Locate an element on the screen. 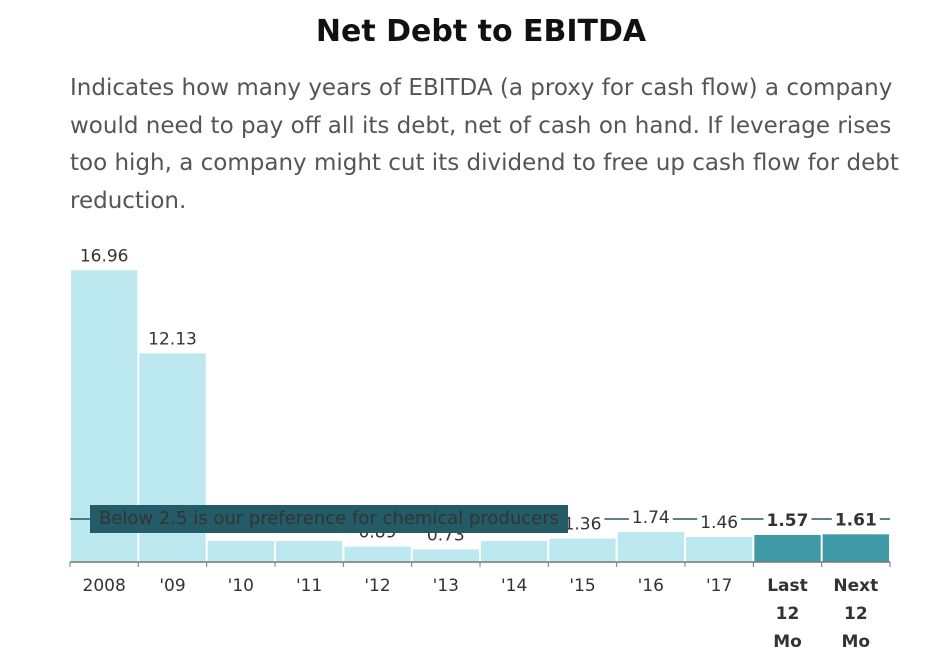 The width and height of the screenshot is (952, 672). x-tick-label: '16 is located at coordinates (651, 586).